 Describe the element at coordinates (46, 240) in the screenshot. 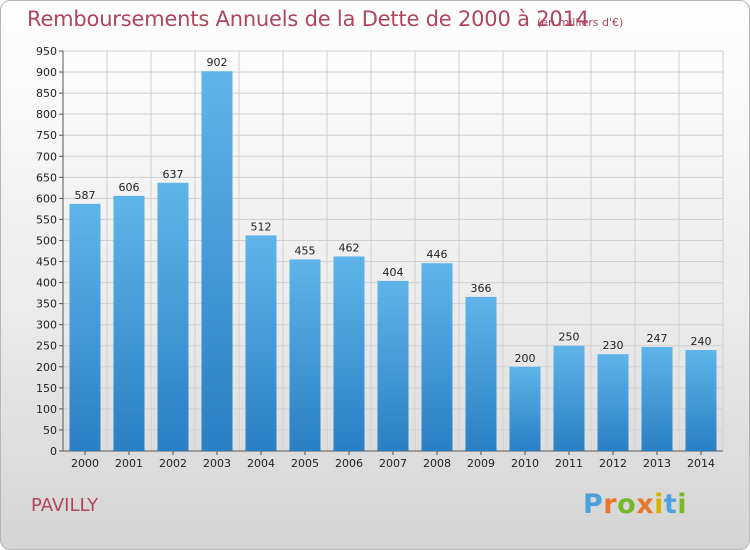

I see `y-tick-label: 500` at that location.